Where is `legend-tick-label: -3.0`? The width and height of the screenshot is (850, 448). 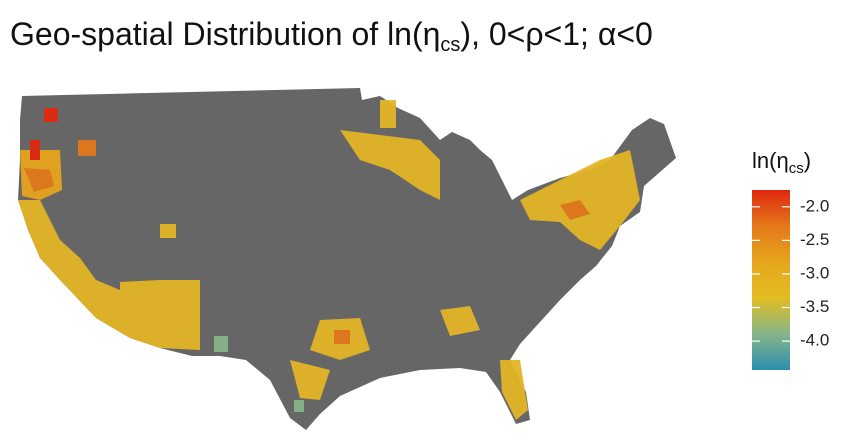 legend-tick-label: -3.0 is located at coordinates (814, 272).